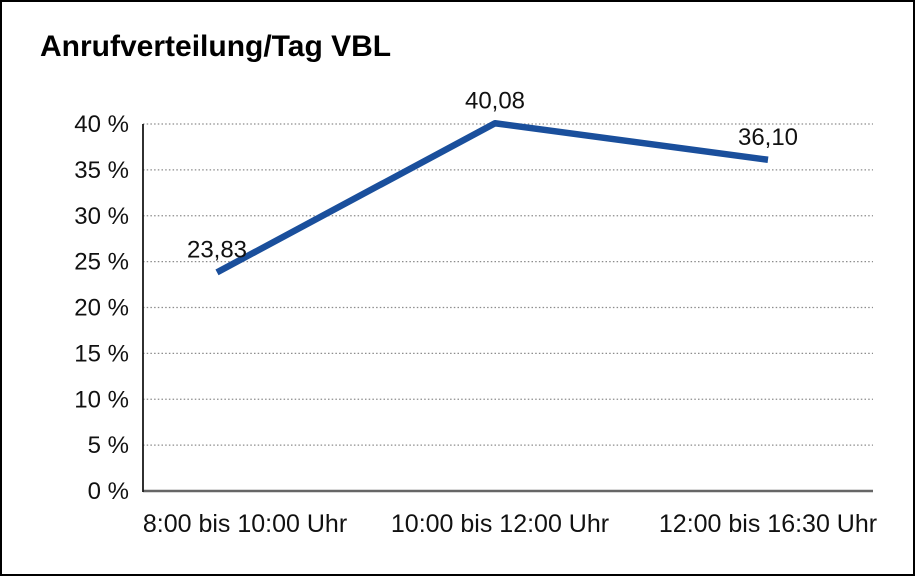 The width and height of the screenshot is (915, 576). Describe the element at coordinates (245, 524) in the screenshot. I see `x-tick-label: 8:00 bis 10:00 Uhr` at that location.